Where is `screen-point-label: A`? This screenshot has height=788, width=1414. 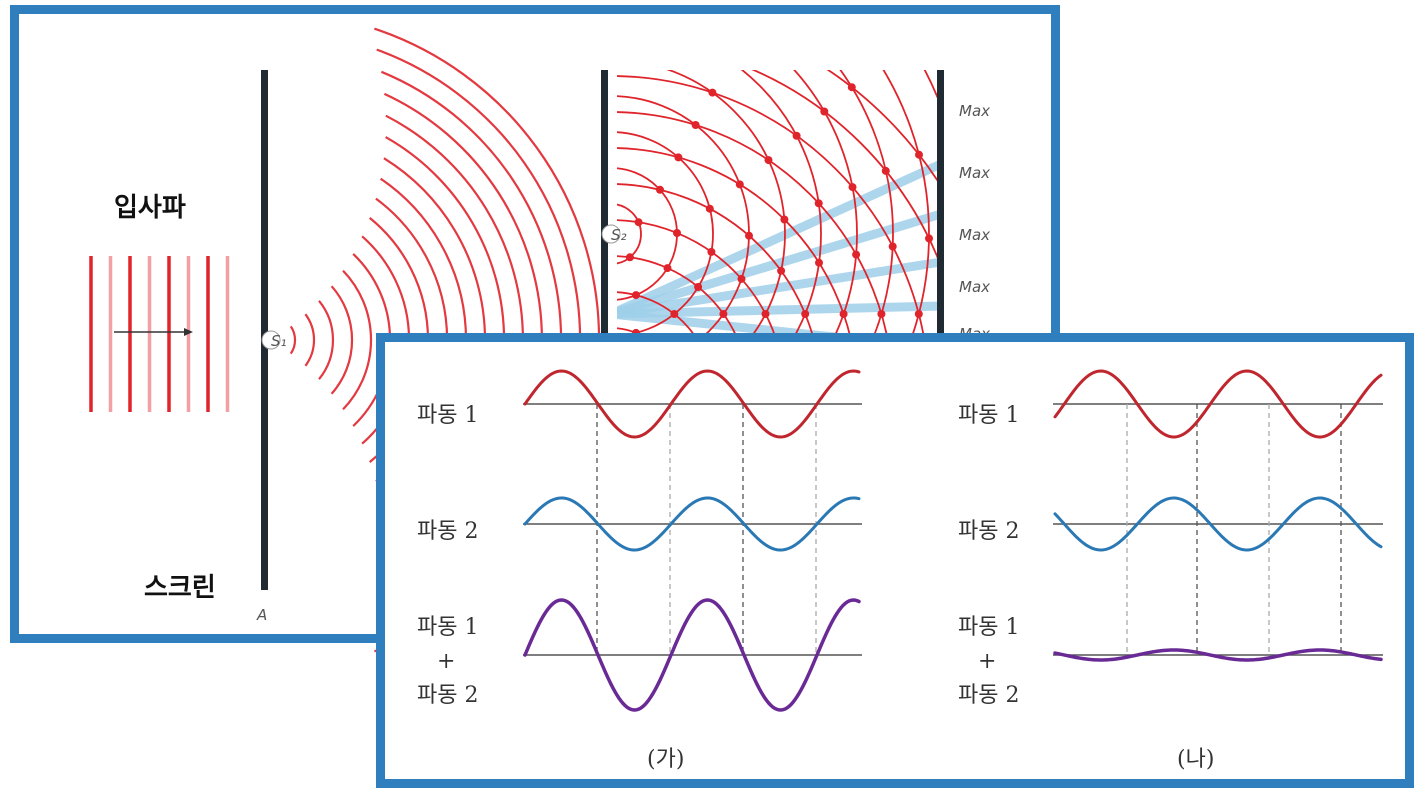 screen-point-label: A is located at coordinates (261, 615).